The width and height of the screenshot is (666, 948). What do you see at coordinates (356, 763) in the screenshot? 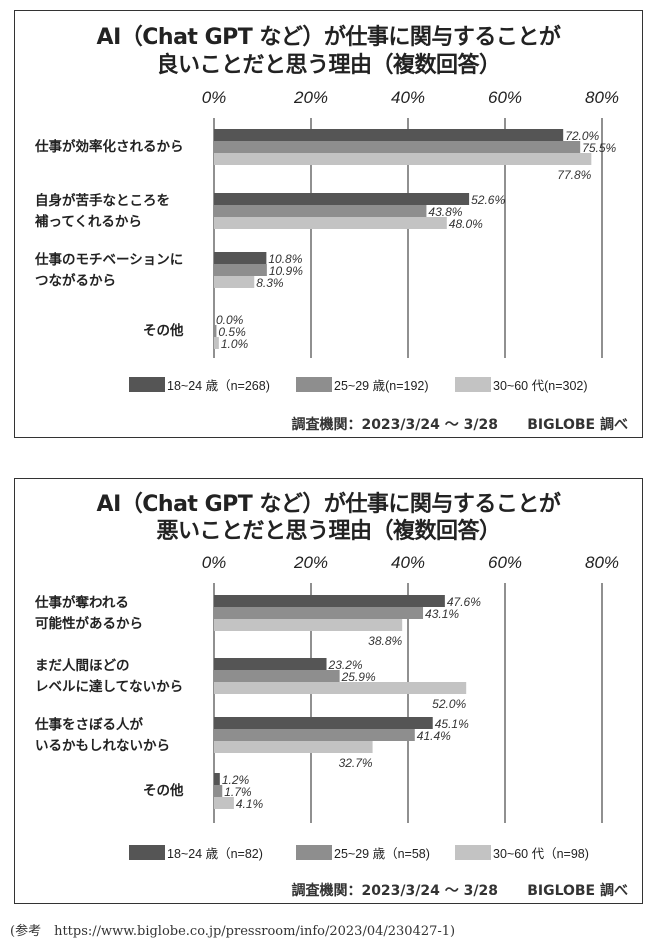
I see `data-label: 32.7%` at bounding box center [356, 763].